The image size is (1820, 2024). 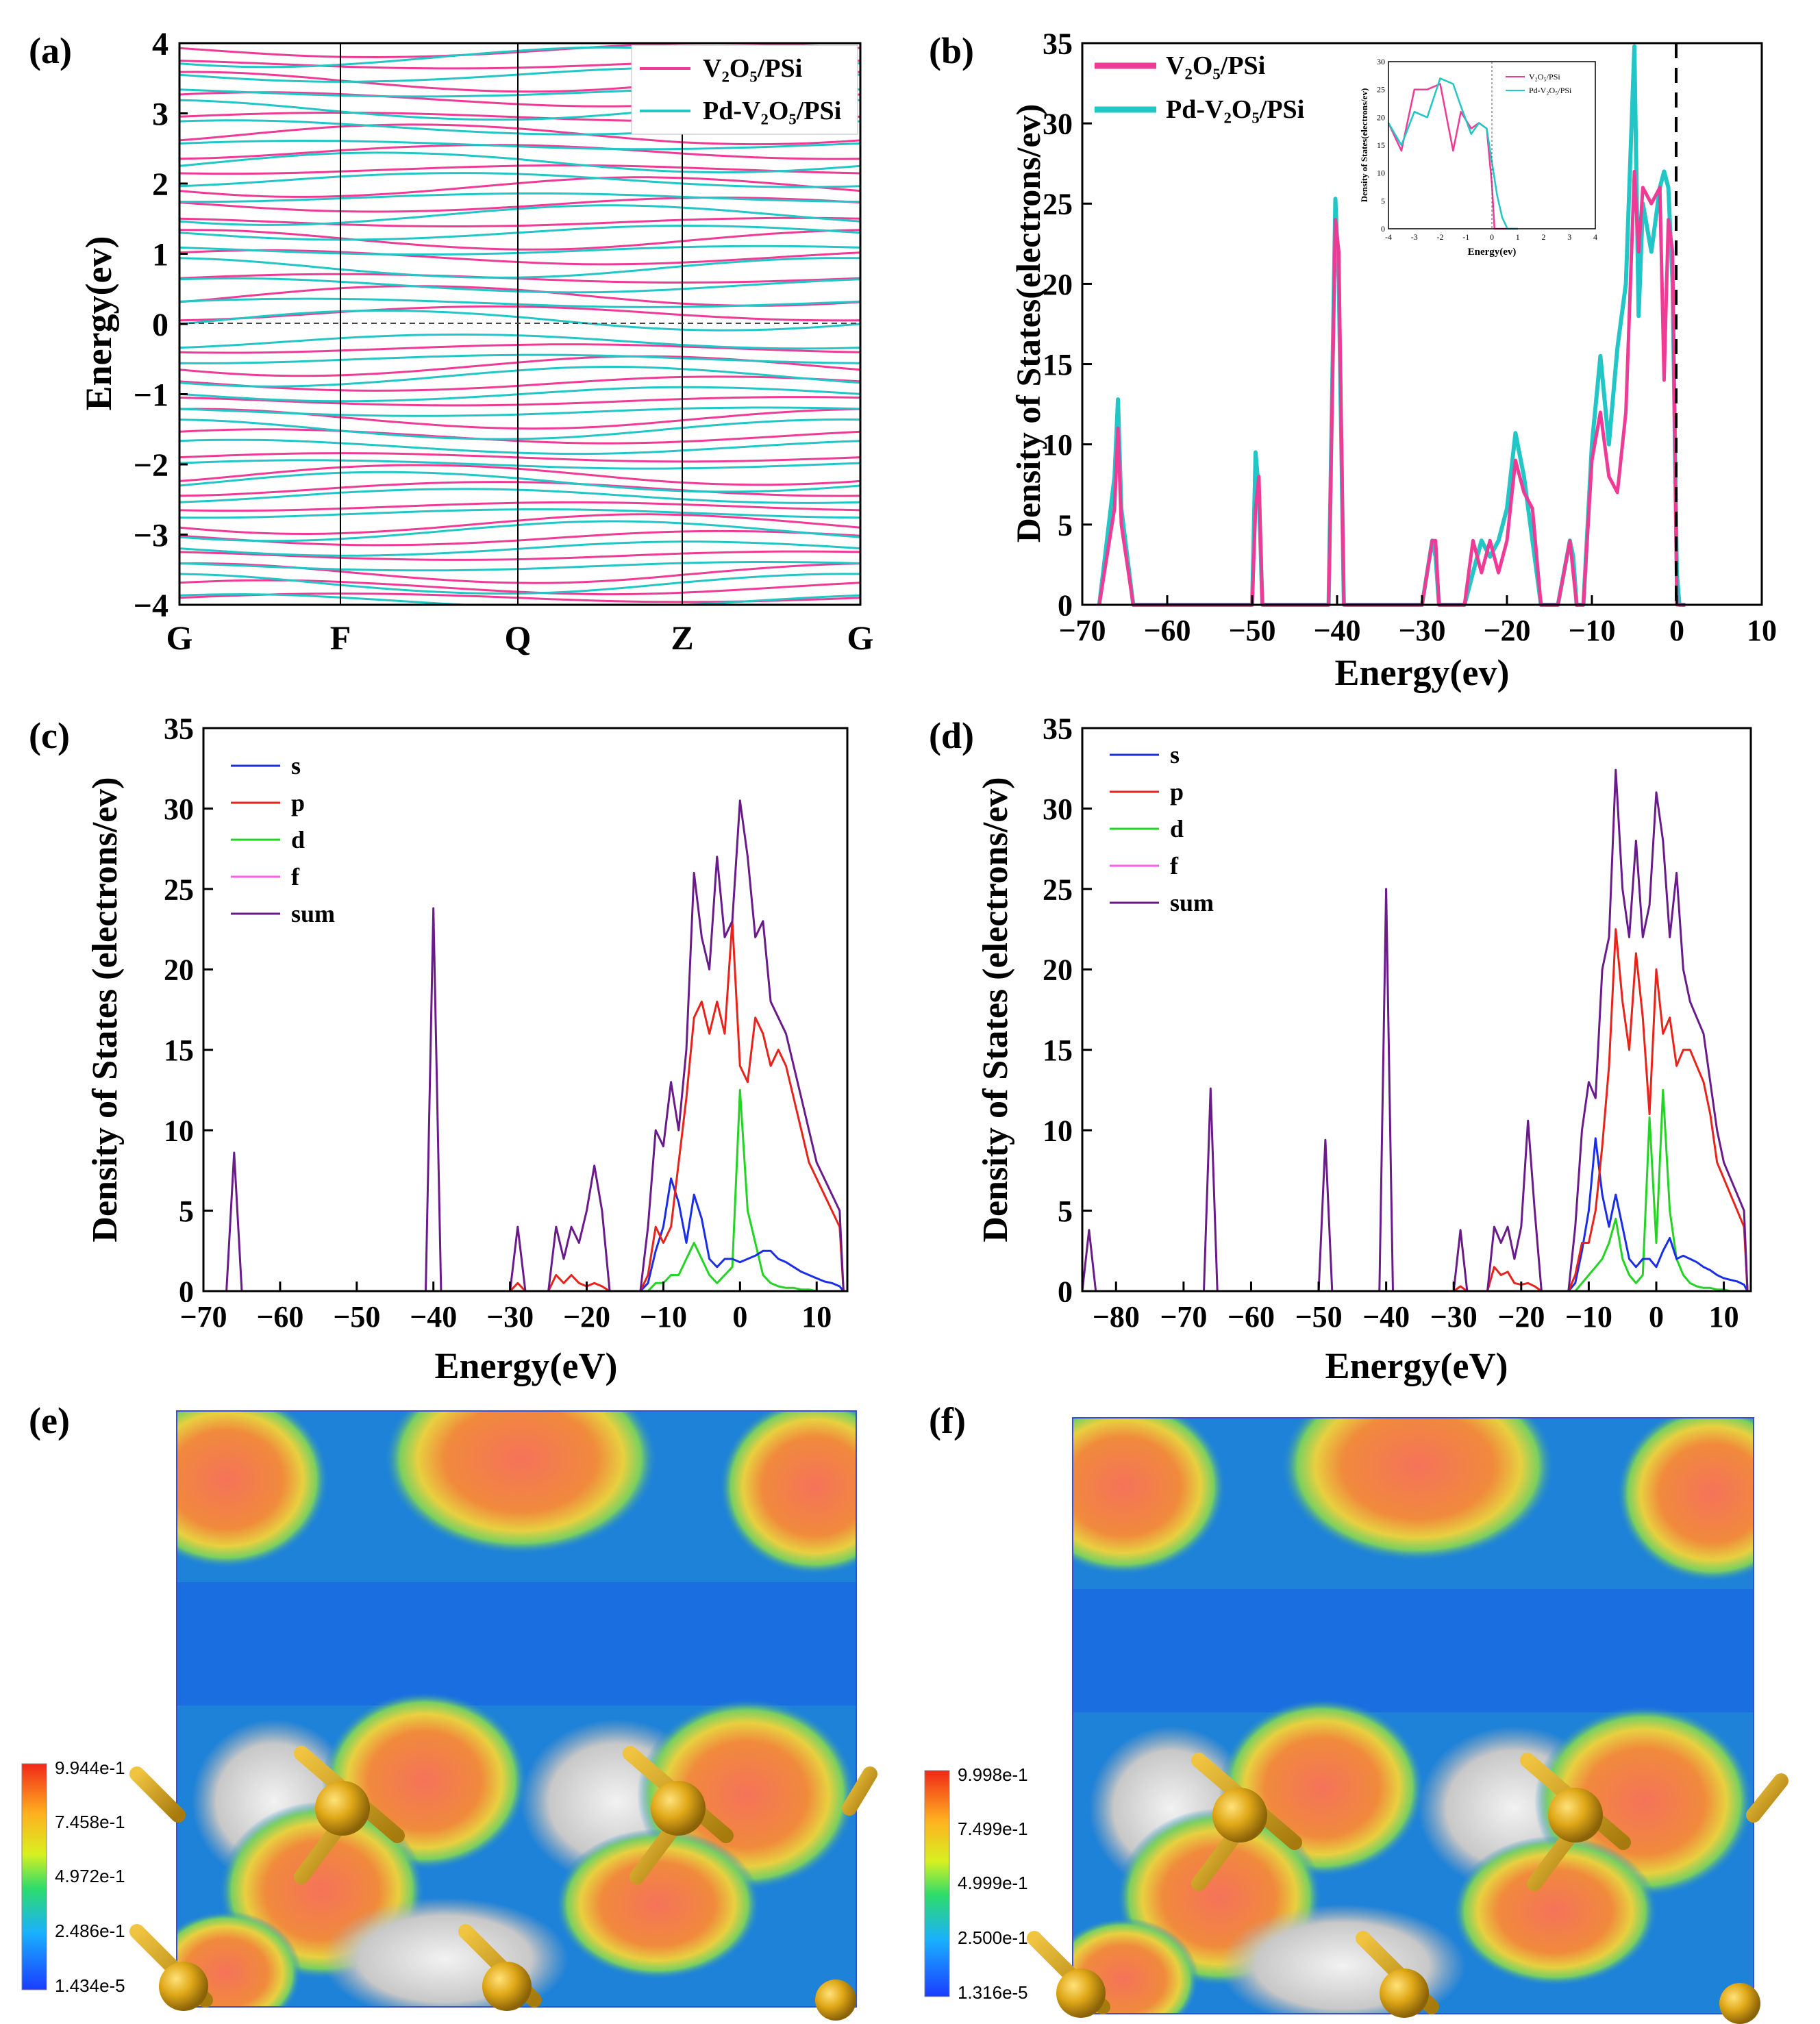 What do you see at coordinates (1381, 145) in the screenshot?
I see `inset-y-tick-label: 15` at bounding box center [1381, 145].